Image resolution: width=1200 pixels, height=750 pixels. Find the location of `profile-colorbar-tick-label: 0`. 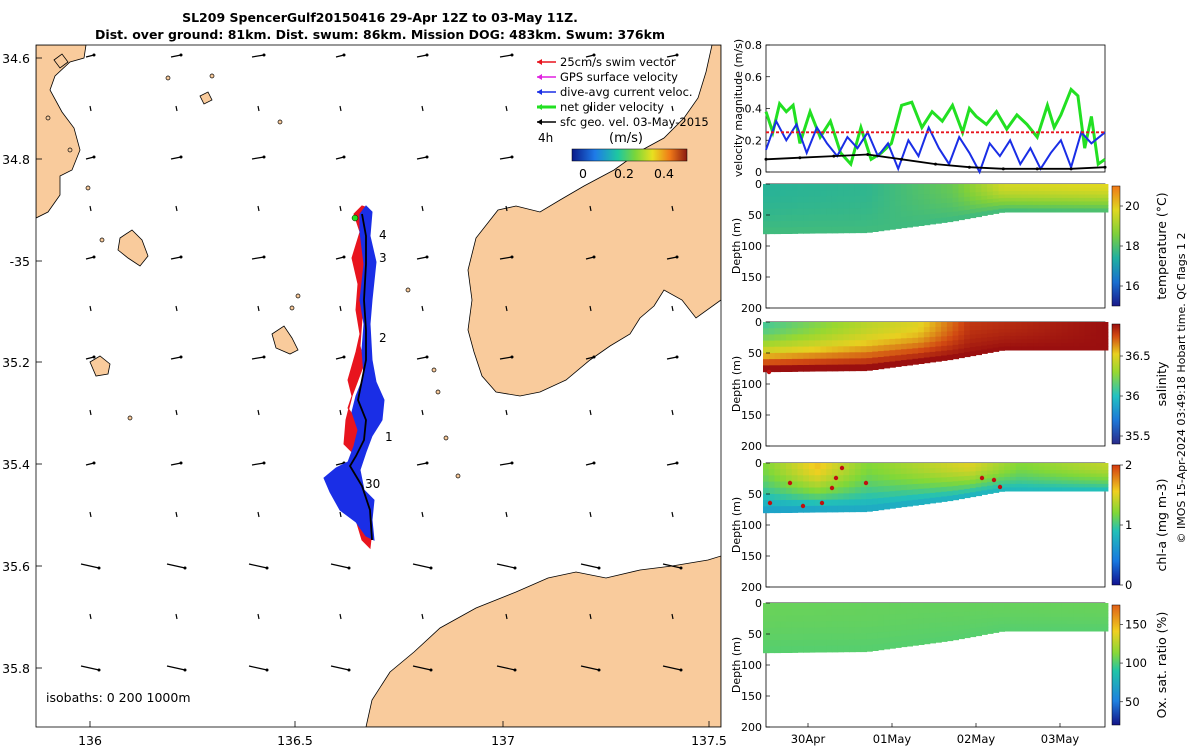

profile-colorbar-tick-label: 0 is located at coordinates (1128, 585).